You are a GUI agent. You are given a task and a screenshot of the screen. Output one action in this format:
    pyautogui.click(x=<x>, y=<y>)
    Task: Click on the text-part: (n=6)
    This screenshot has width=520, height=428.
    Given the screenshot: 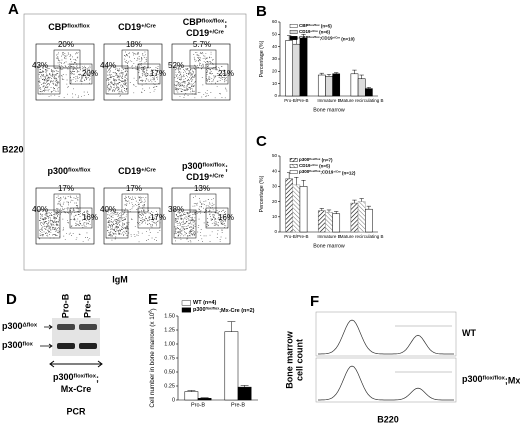 What is the action you would take?
    pyautogui.click(x=324, y=32)
    